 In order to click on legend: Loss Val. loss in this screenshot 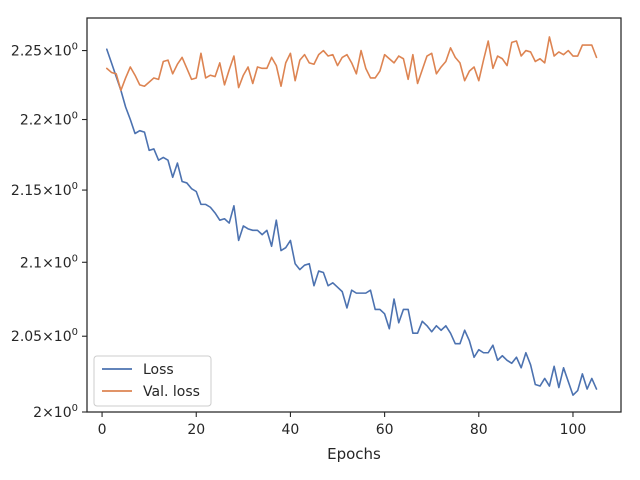, I will do `click(152, 381)`.